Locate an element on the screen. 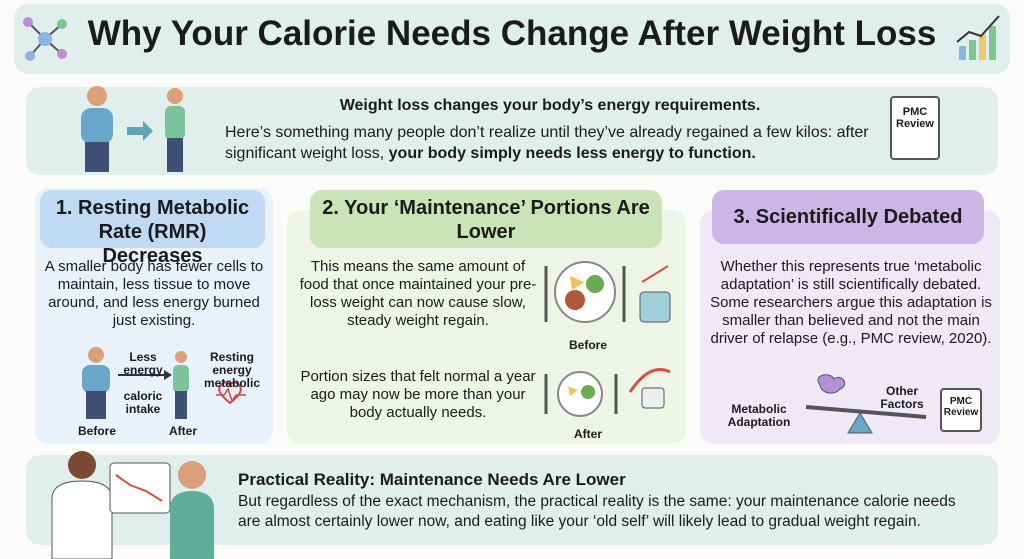 This screenshot has height=559, width=1024. label-before-plate: Before is located at coordinates (587, 345).